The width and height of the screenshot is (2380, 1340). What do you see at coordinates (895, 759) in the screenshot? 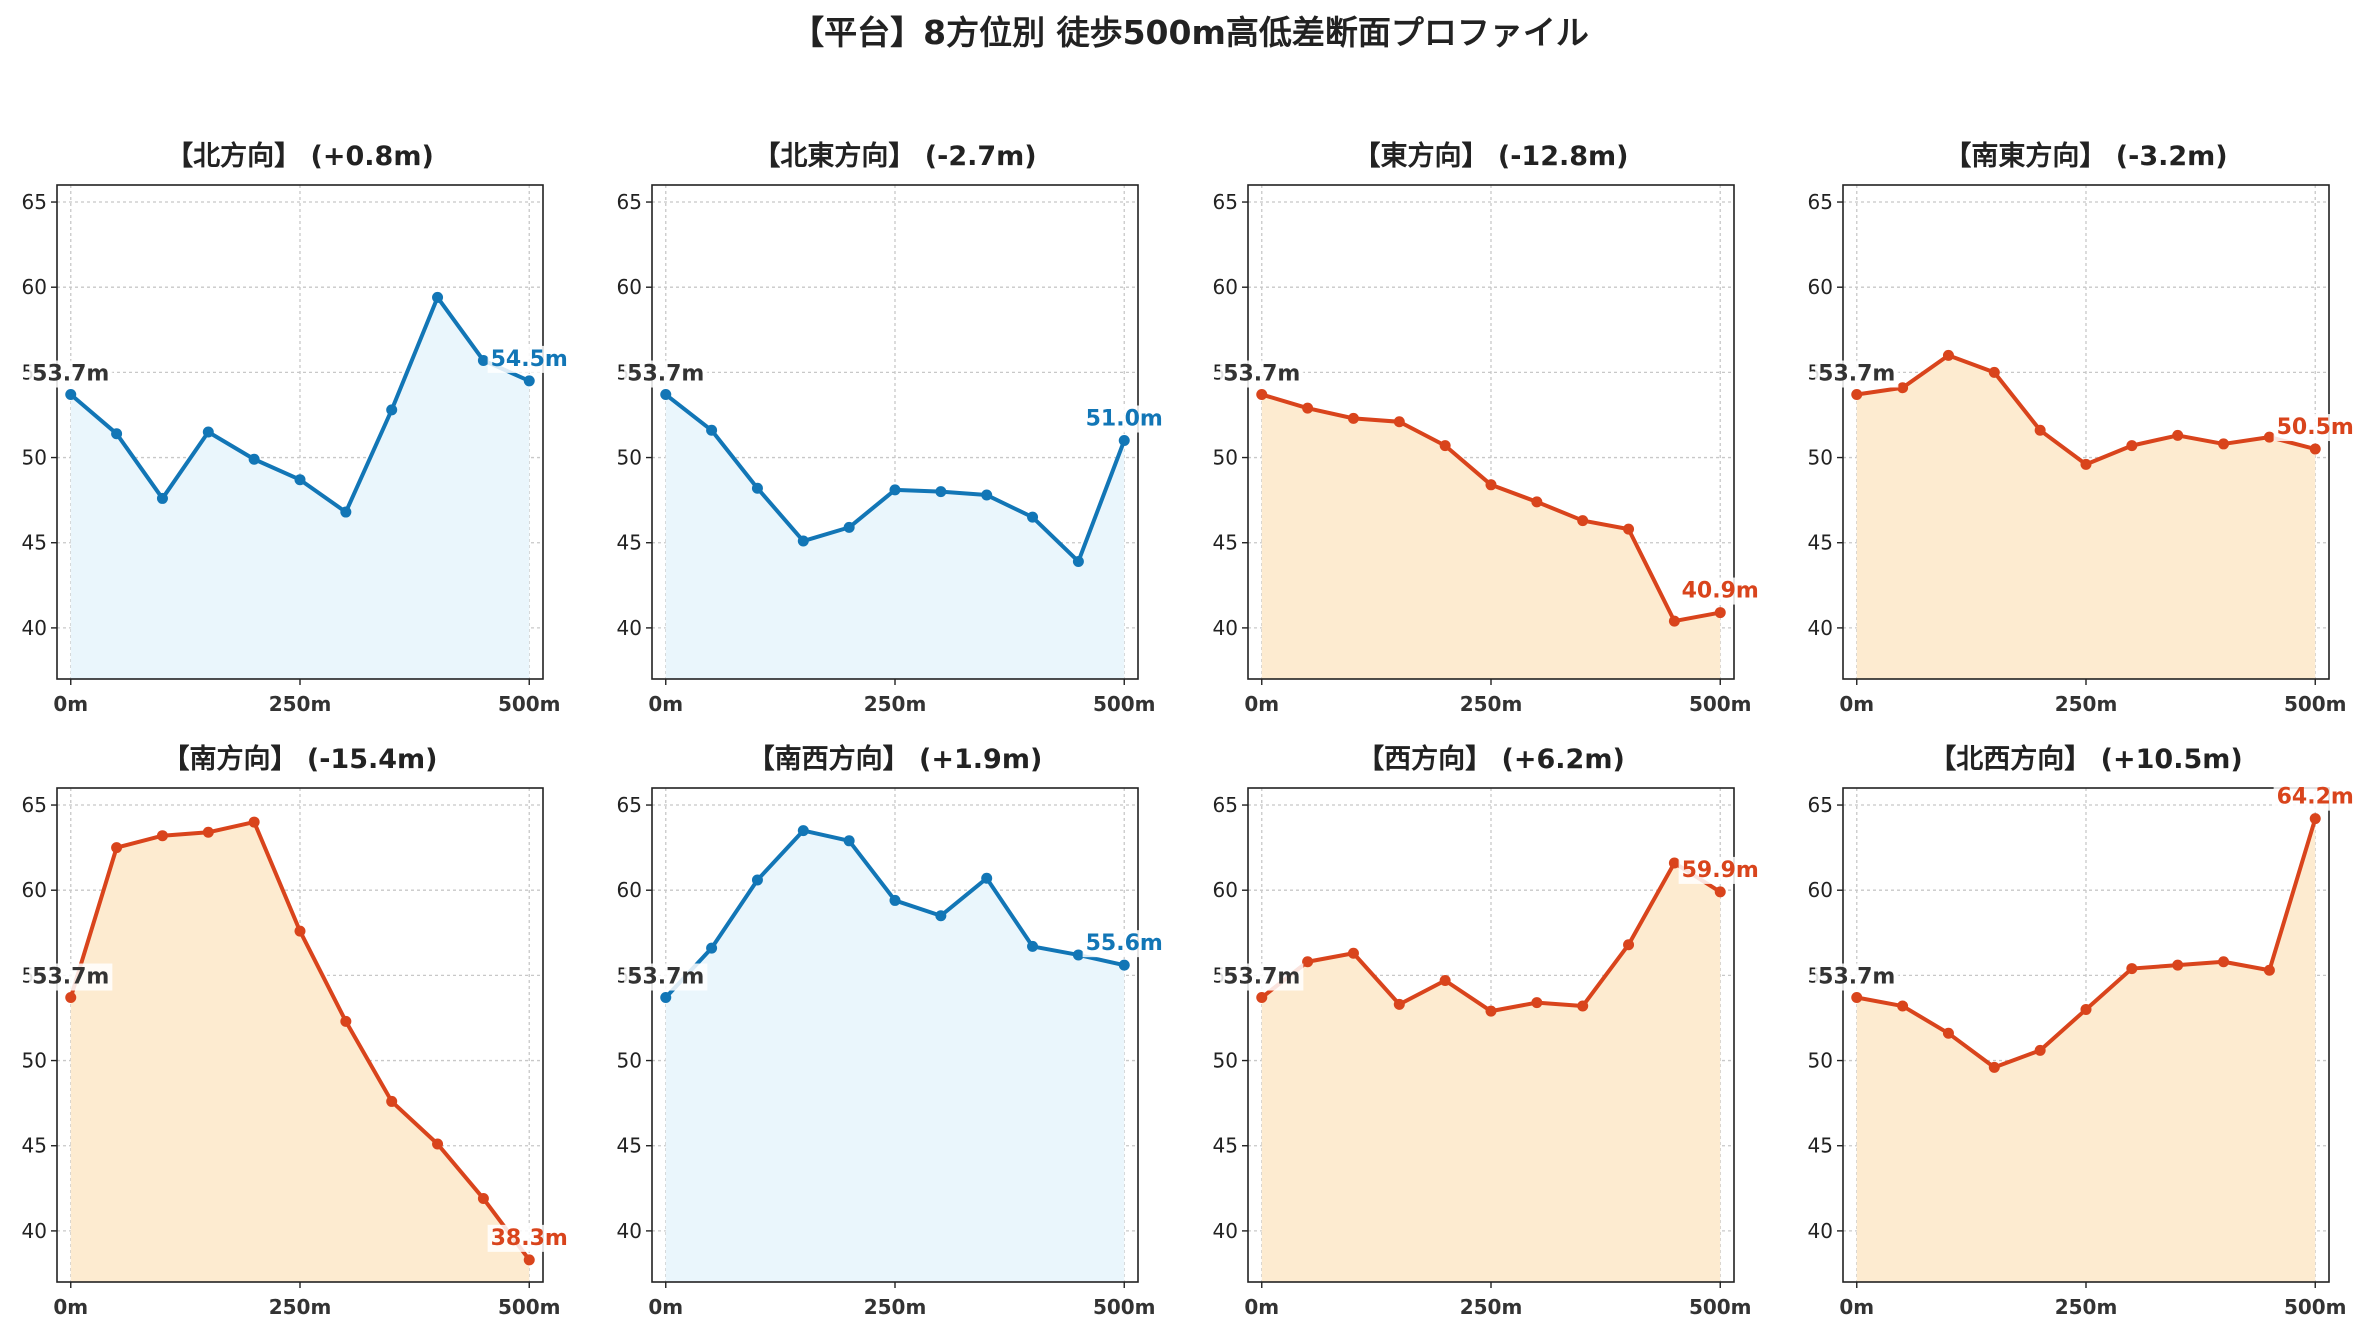
I see `panel-title: 【南西方向】 (+1.9m)` at bounding box center [895, 759].